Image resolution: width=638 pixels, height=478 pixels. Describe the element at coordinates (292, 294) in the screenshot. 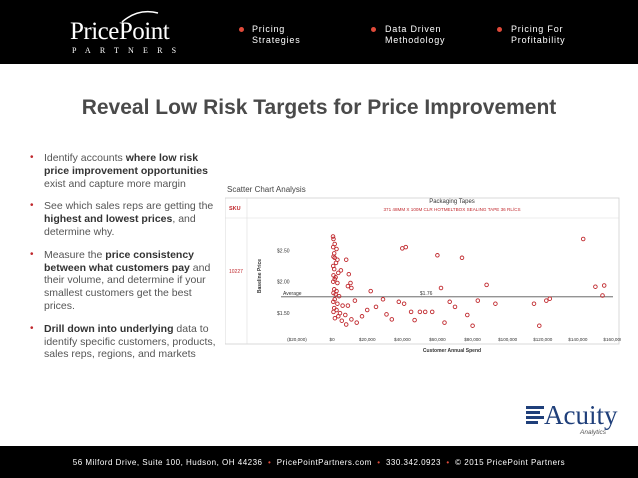

I see `average-label: Average` at that location.